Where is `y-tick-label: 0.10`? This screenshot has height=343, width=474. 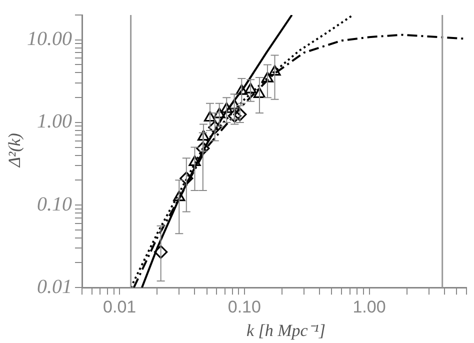 y-tick-label: 0.10 is located at coordinates (54, 204).